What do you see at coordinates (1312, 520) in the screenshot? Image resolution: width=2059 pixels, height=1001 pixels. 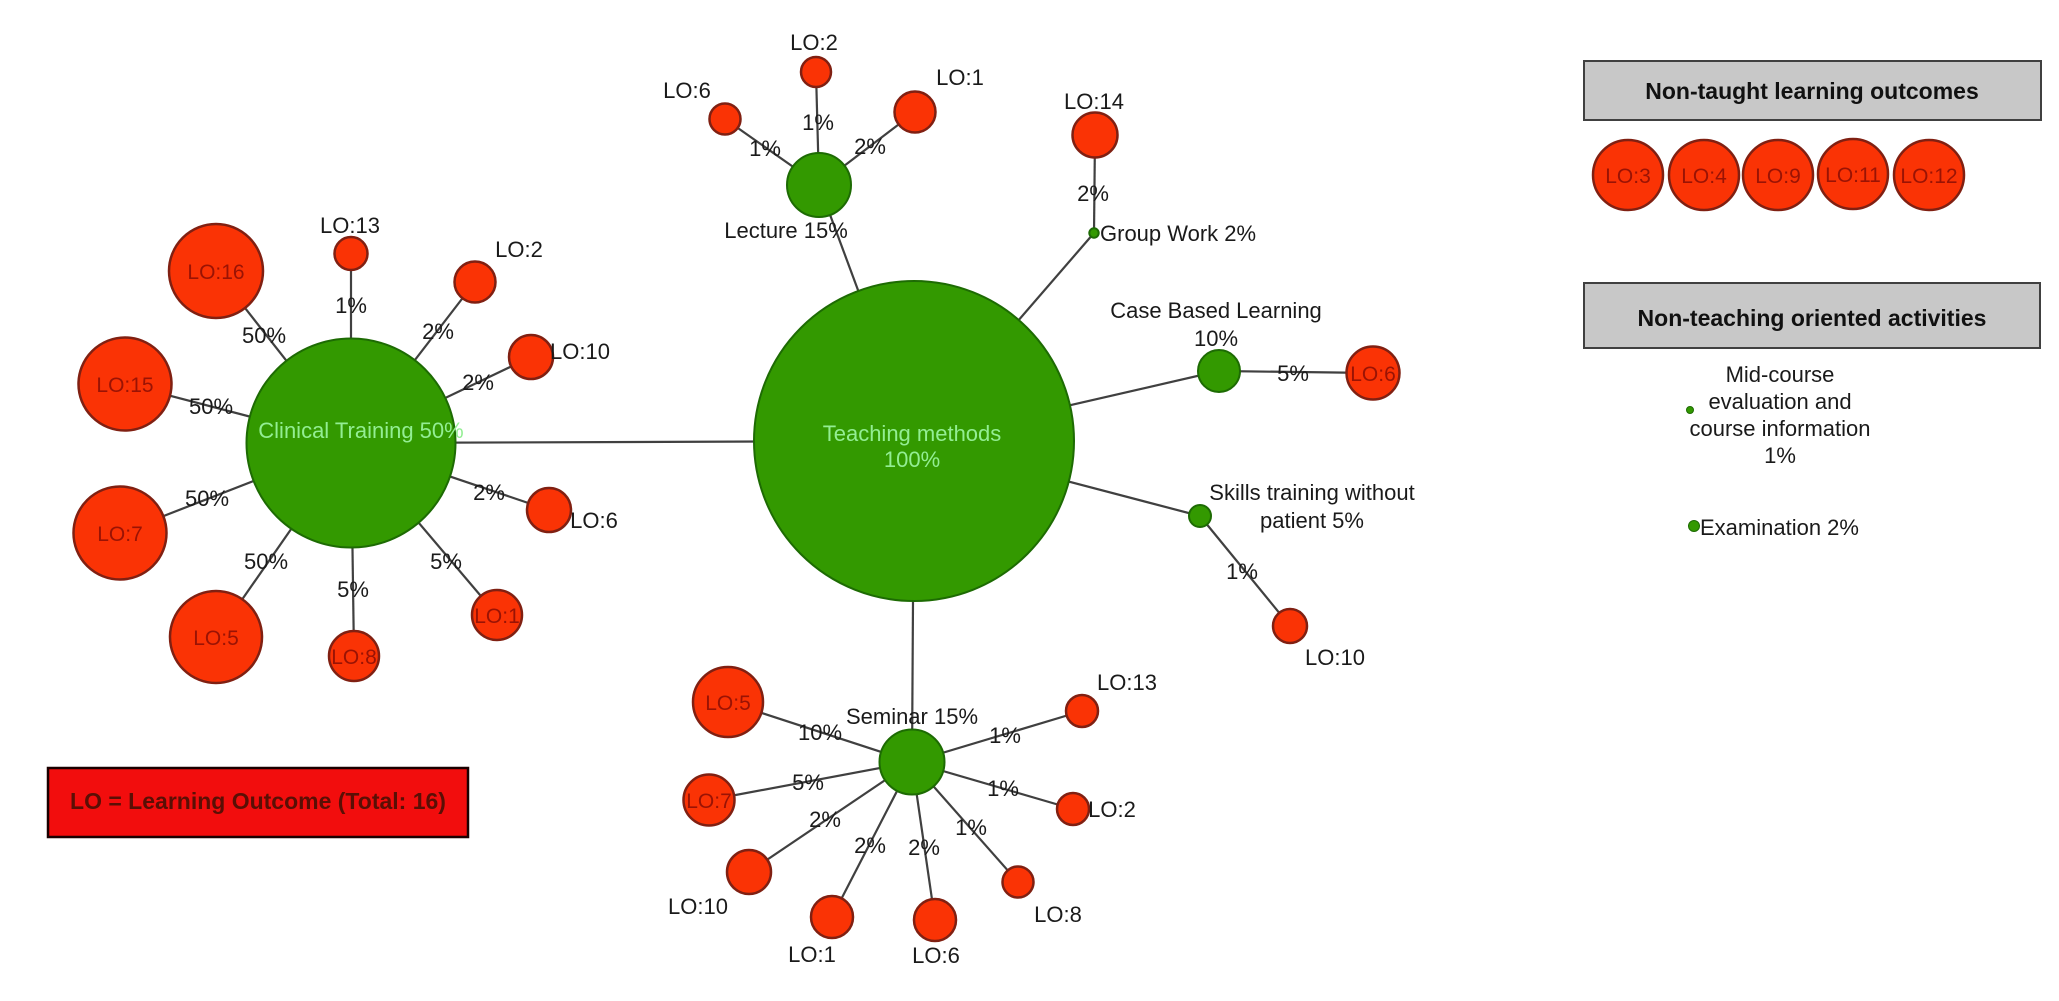 I see `svg-text: patient 5%` at bounding box center [1312, 520].